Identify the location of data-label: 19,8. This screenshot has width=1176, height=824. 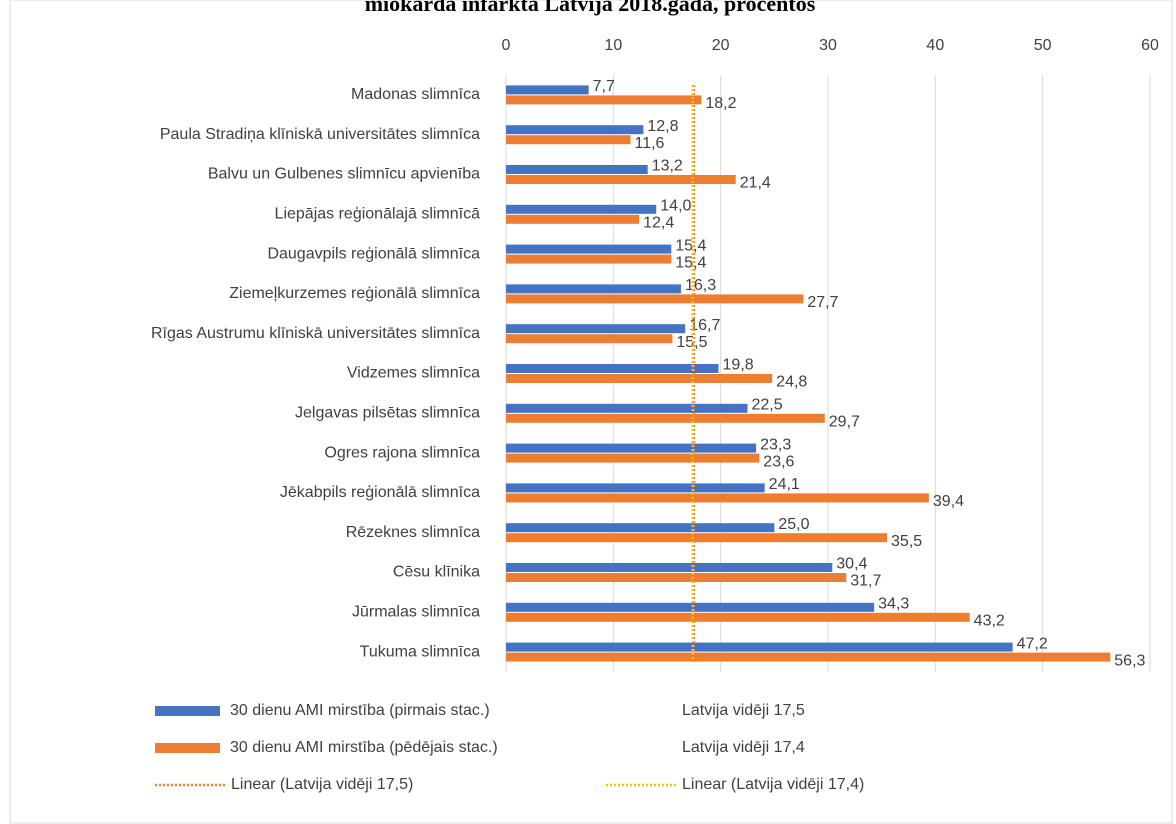
(738, 365).